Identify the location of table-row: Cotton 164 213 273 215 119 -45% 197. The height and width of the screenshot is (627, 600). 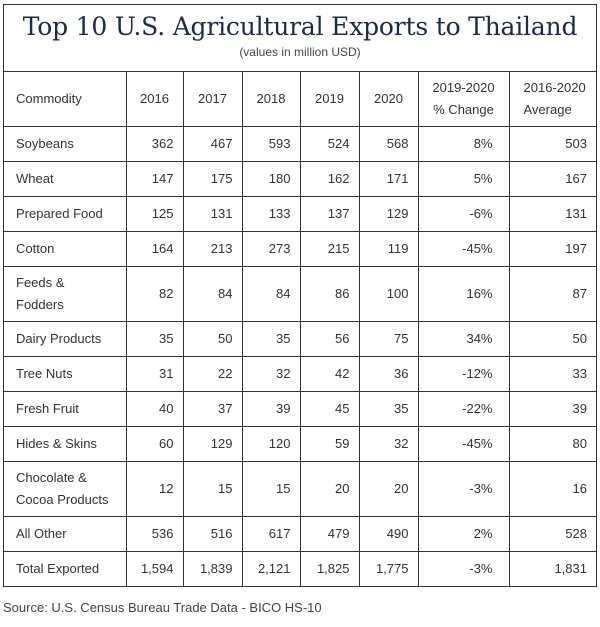
(300, 249).